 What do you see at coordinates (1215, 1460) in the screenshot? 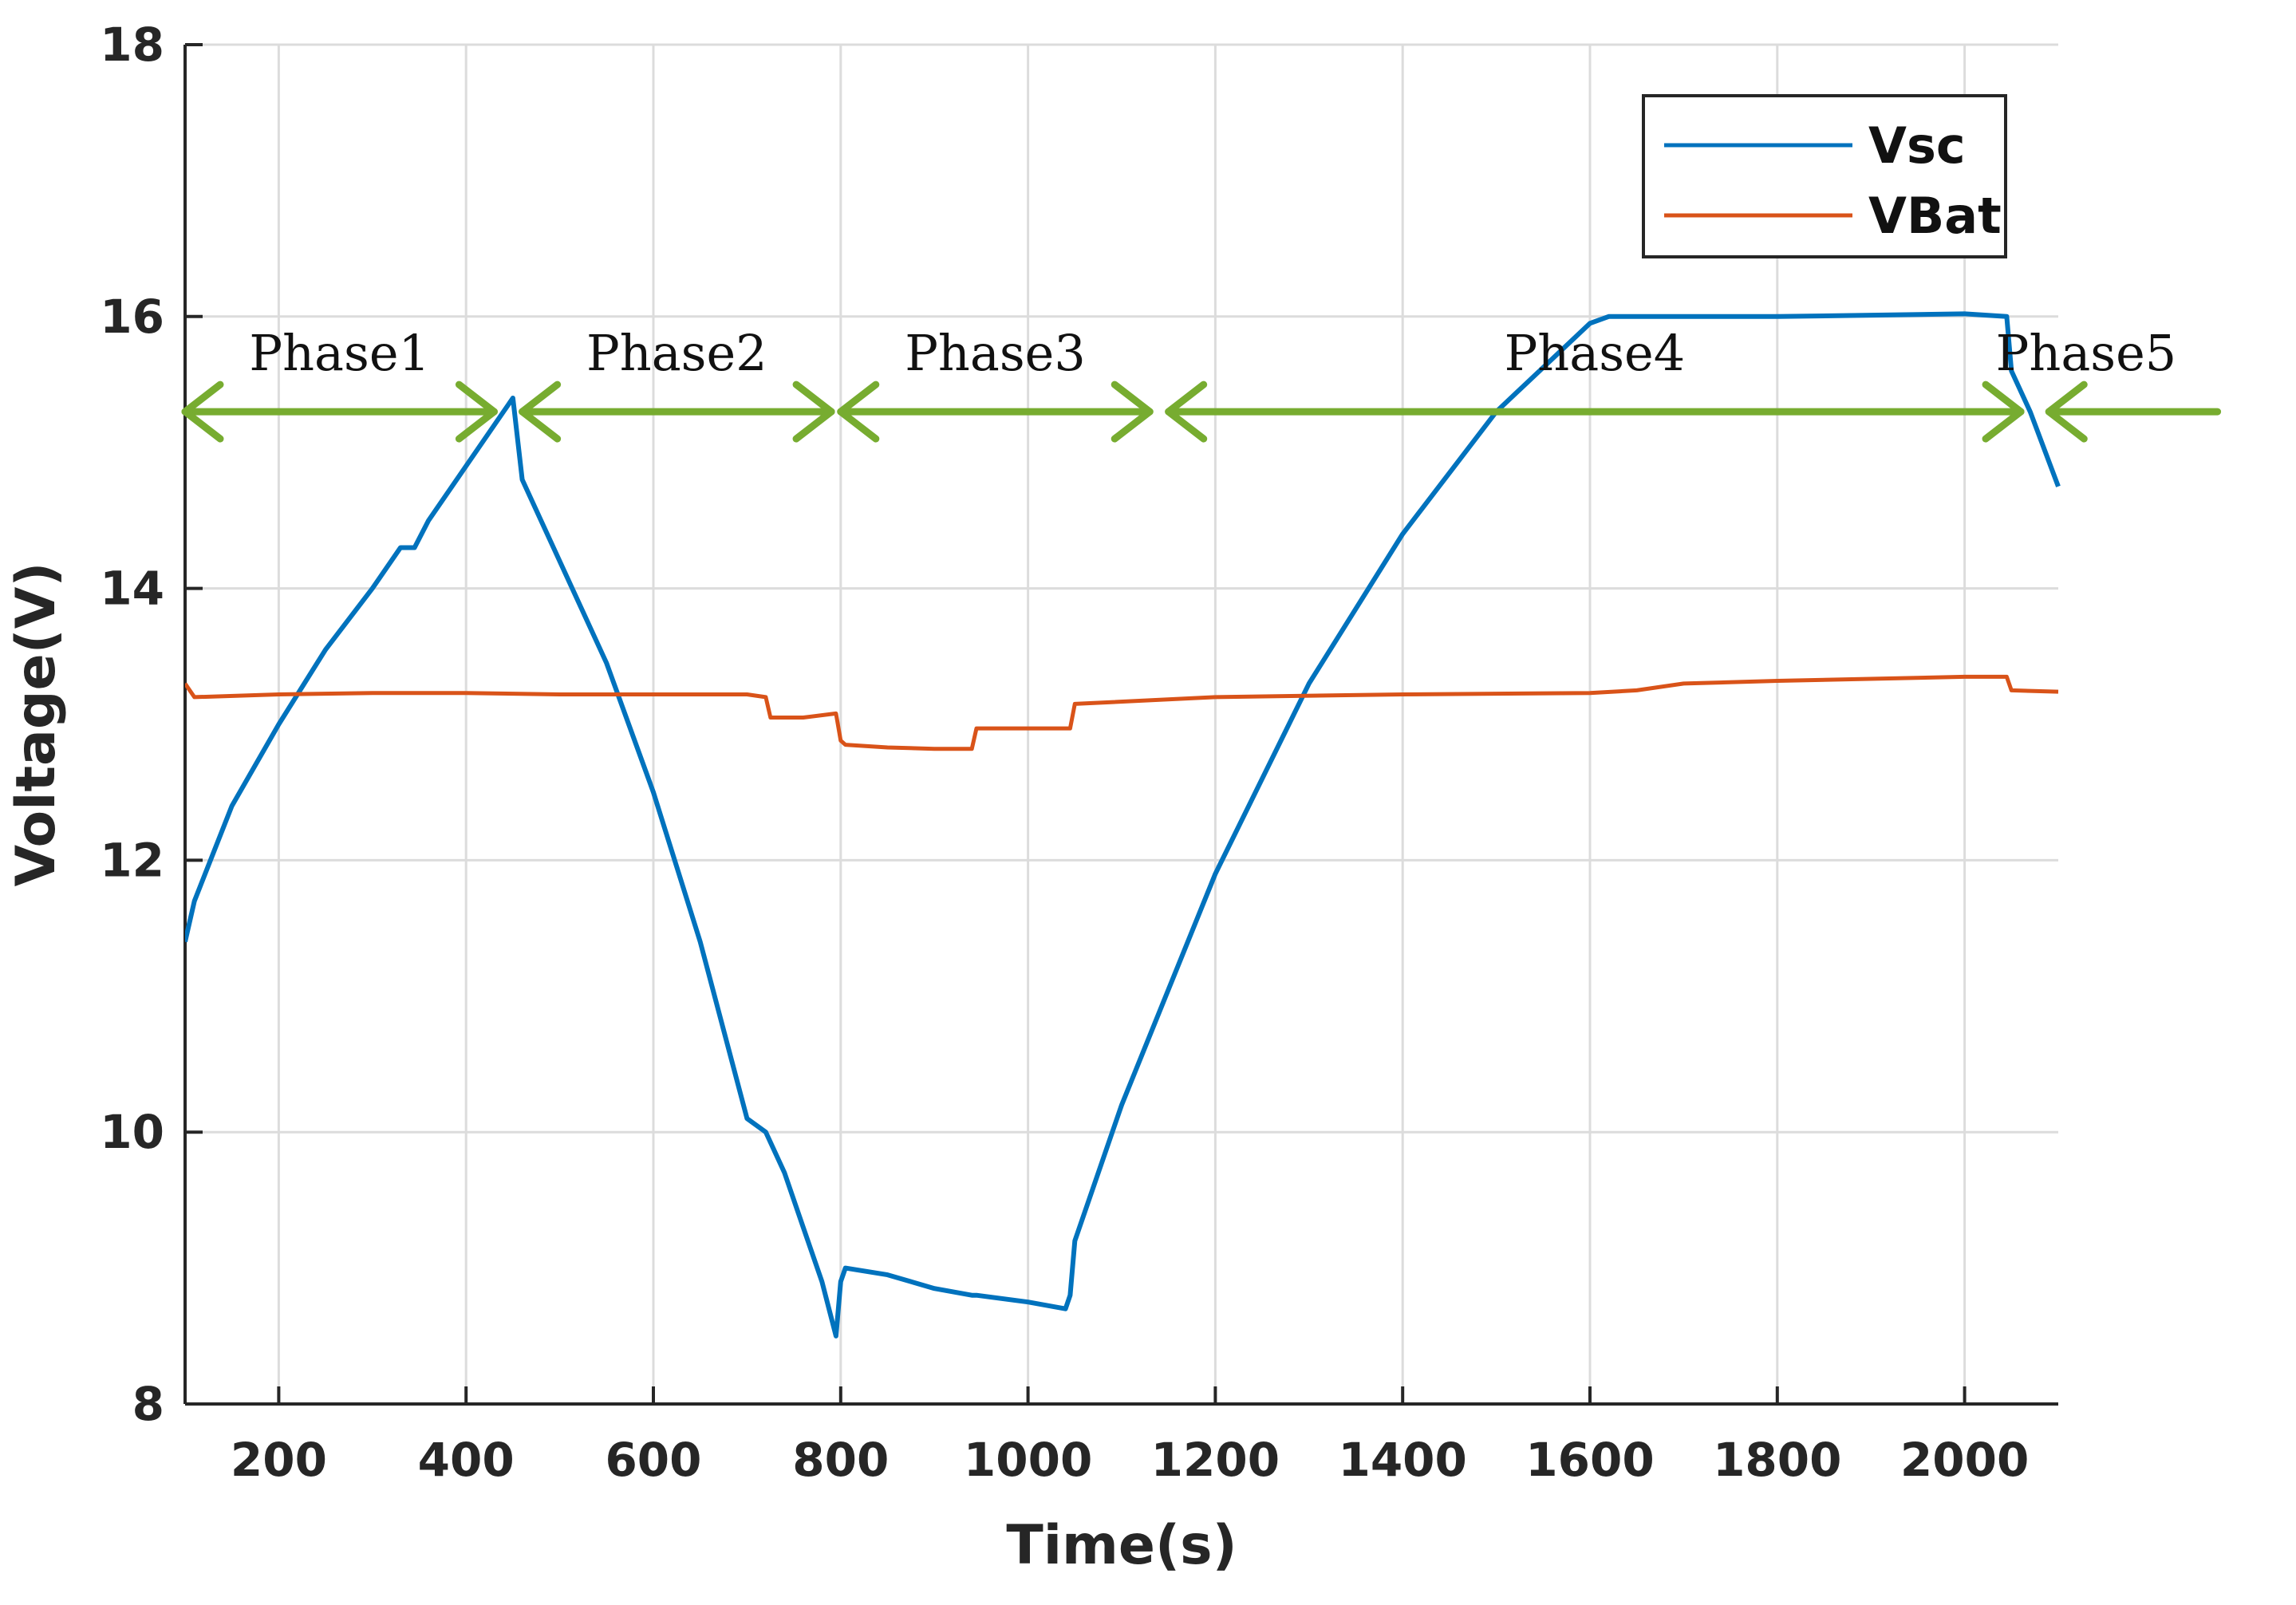
I see `x-tick-label: 1200` at bounding box center [1215, 1460].